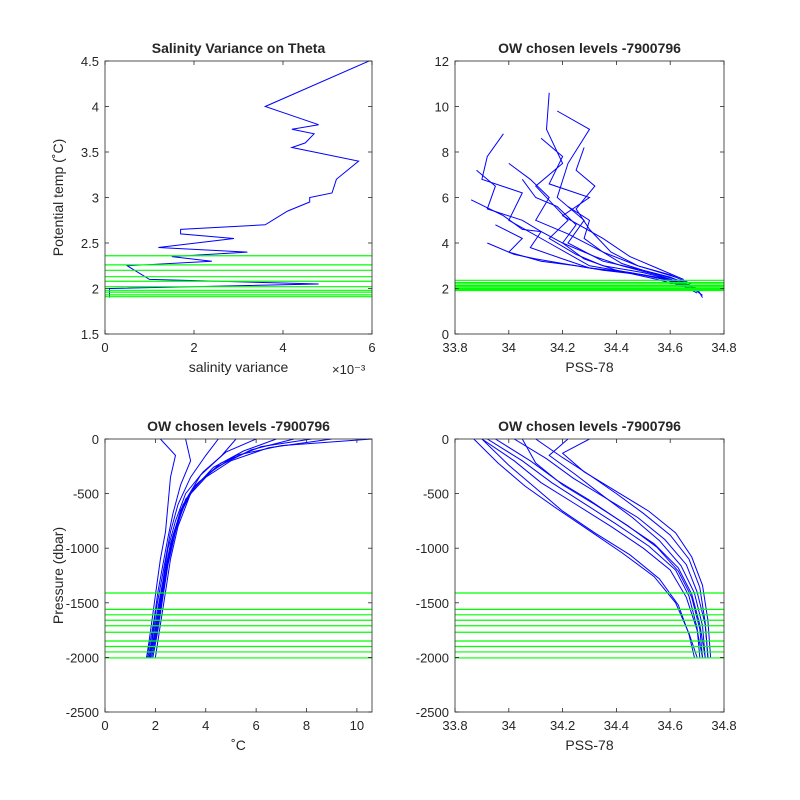 Image resolution: width=800 pixels, height=800 pixels. Describe the element at coordinates (90, 243) in the screenshot. I see `y-tick-label: 2.5` at that location.